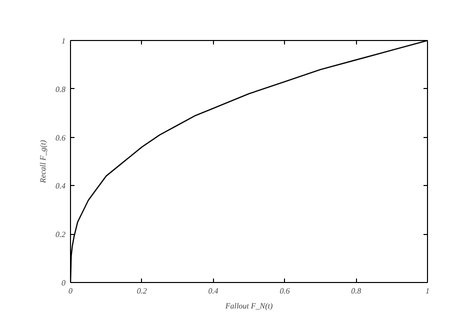 The height and width of the screenshot is (313, 451). I want to click on x-tick-label: 1, so click(428, 291).